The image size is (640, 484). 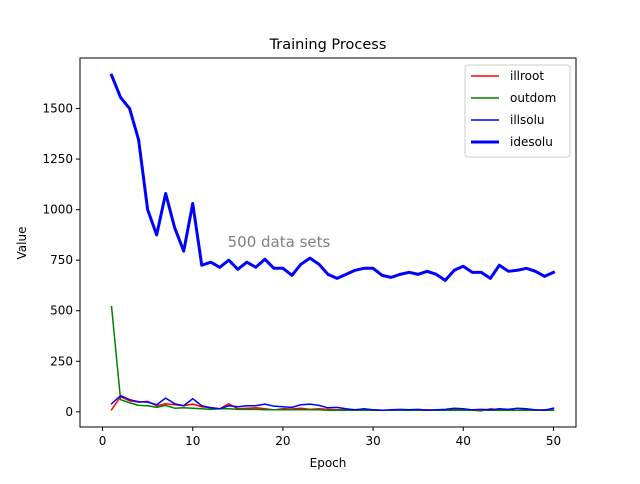 I want to click on x-tick-label: 10, so click(x=192, y=441).